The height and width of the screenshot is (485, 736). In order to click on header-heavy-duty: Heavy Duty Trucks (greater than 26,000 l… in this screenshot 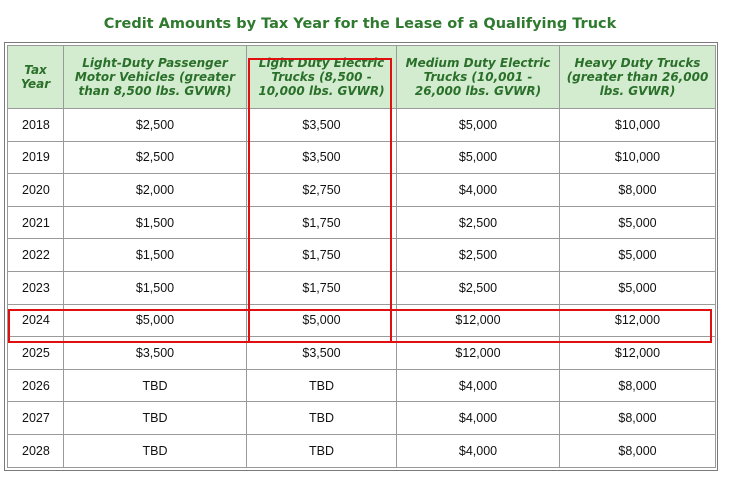, I will do `click(637, 77)`.